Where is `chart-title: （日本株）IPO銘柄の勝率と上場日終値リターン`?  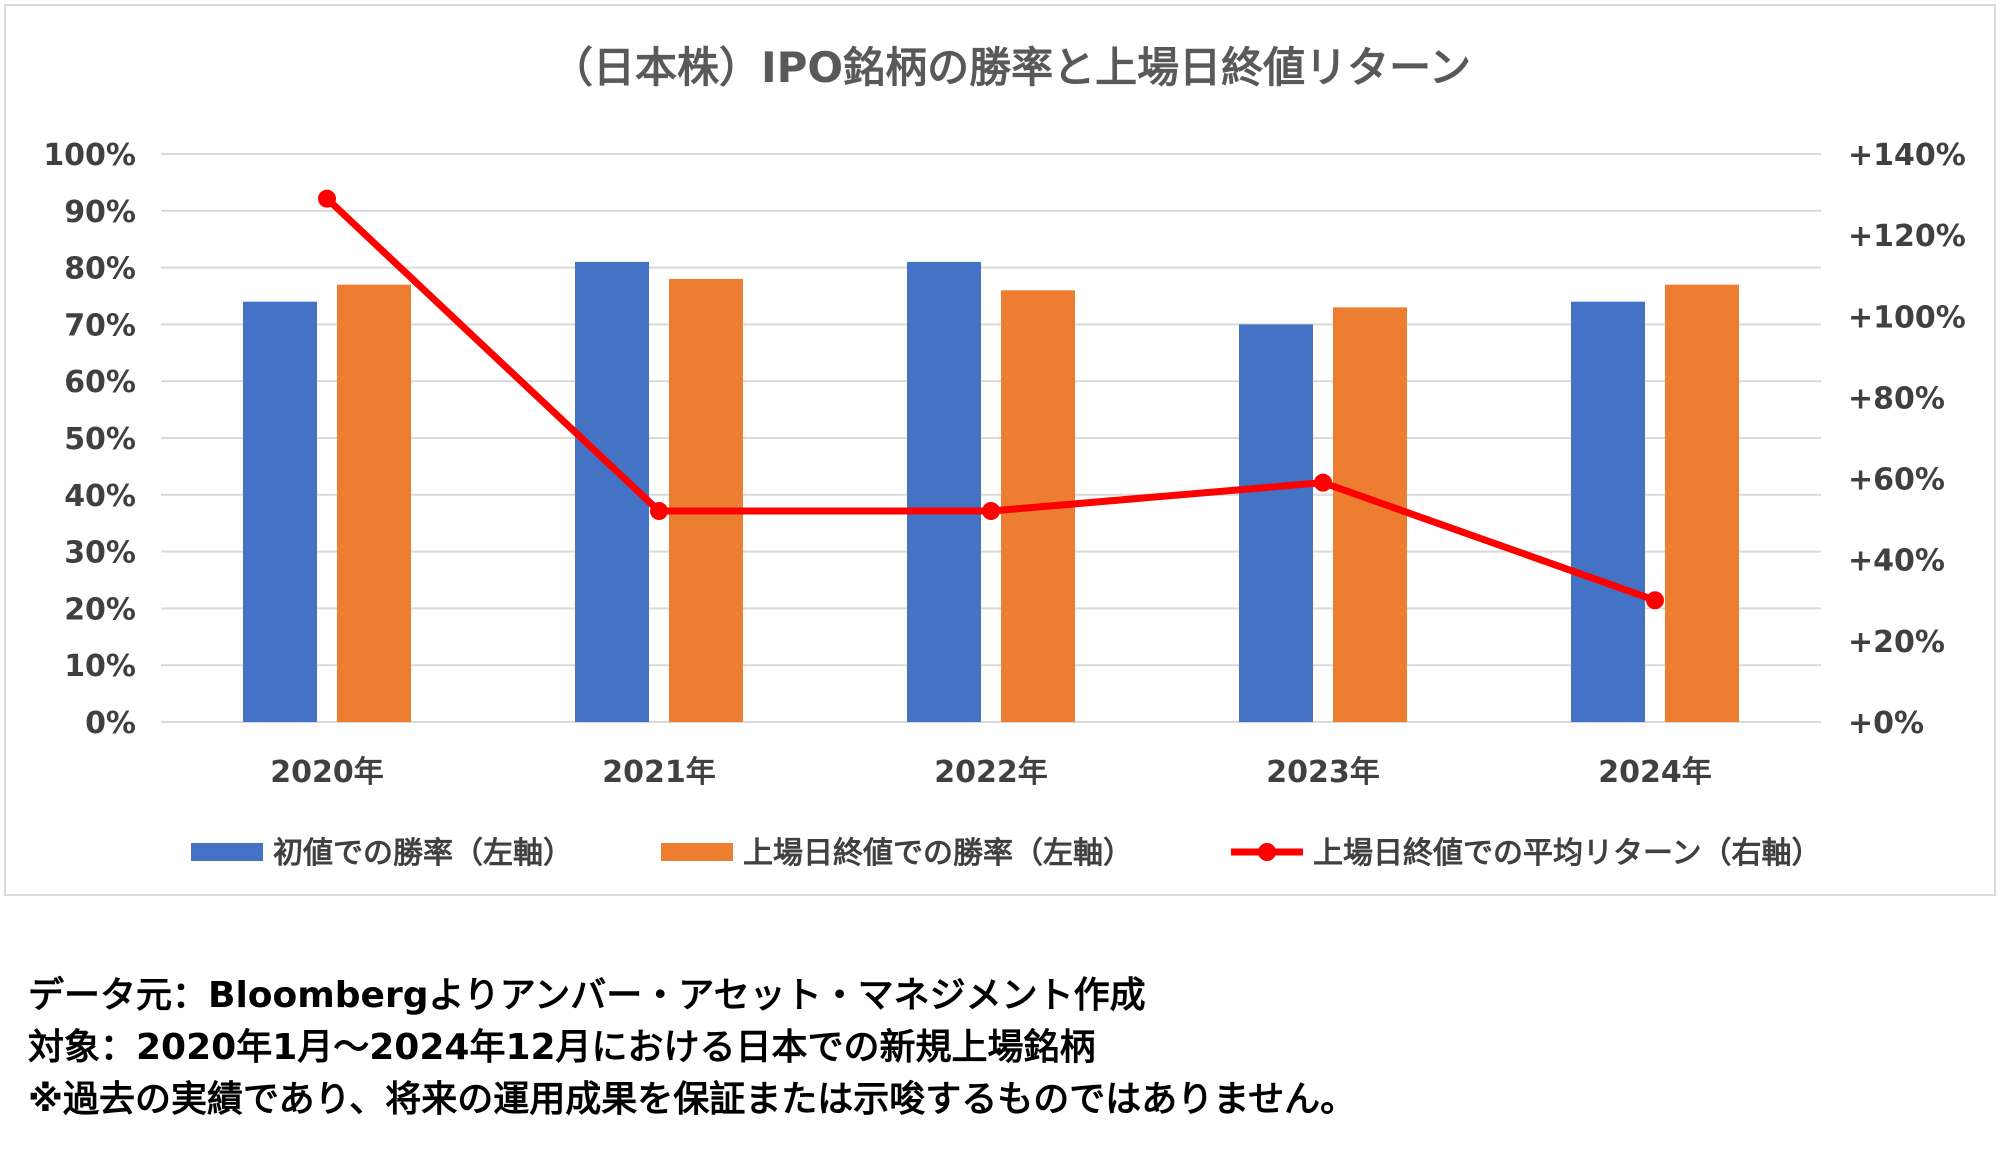
chart-title: （日本株）IPO銘柄の勝率と上場日終値リターン is located at coordinates (1011, 67).